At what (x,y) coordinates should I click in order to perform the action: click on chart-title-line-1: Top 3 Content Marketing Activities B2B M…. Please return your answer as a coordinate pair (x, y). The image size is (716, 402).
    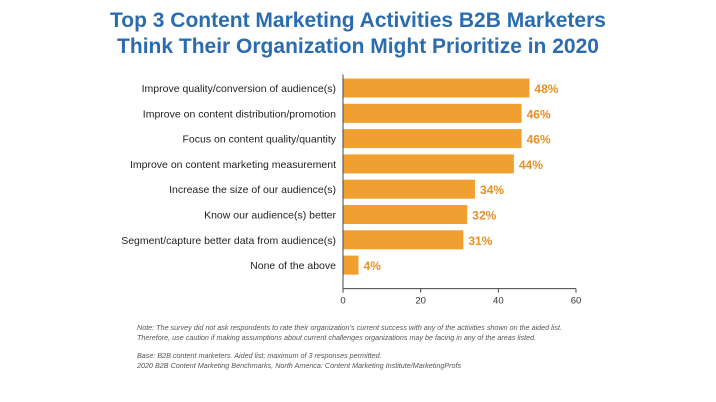
    Looking at the image, I should click on (358, 20).